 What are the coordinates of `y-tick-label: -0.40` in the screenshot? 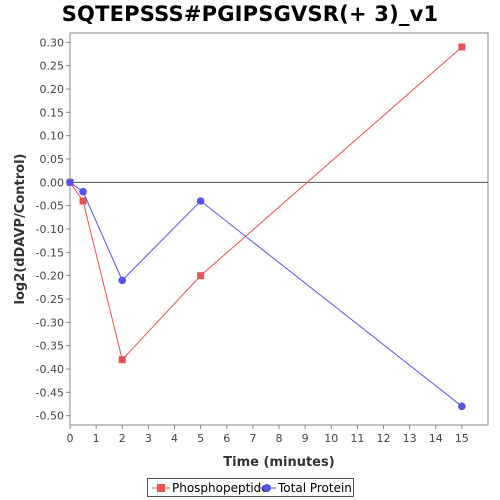 It's located at (50, 369).